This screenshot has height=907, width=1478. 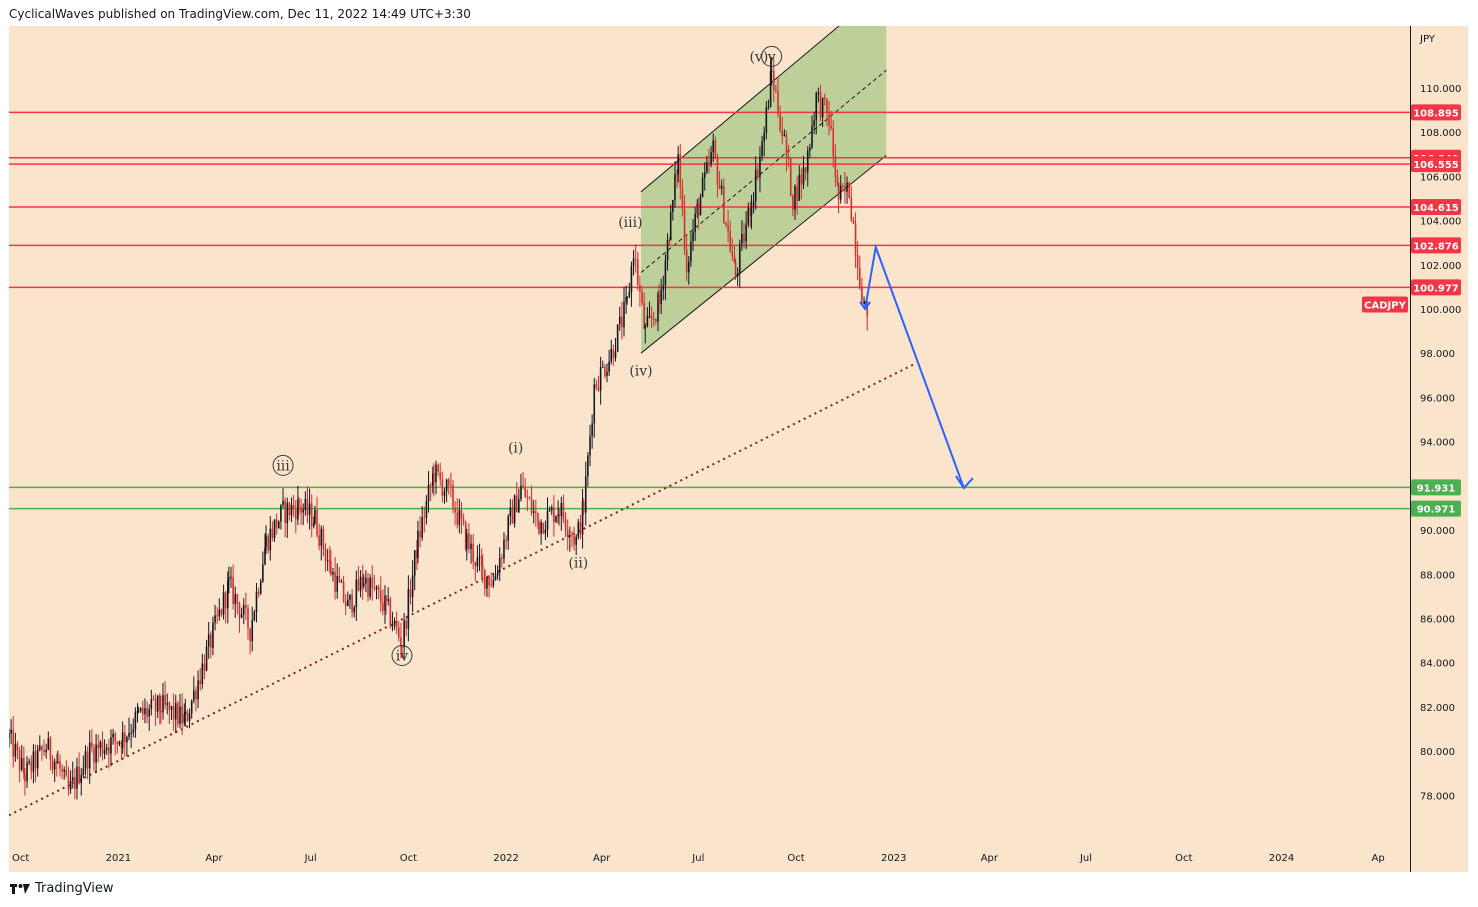 I want to click on price-tag-label-91.931: 91.931, so click(x=1436, y=488).